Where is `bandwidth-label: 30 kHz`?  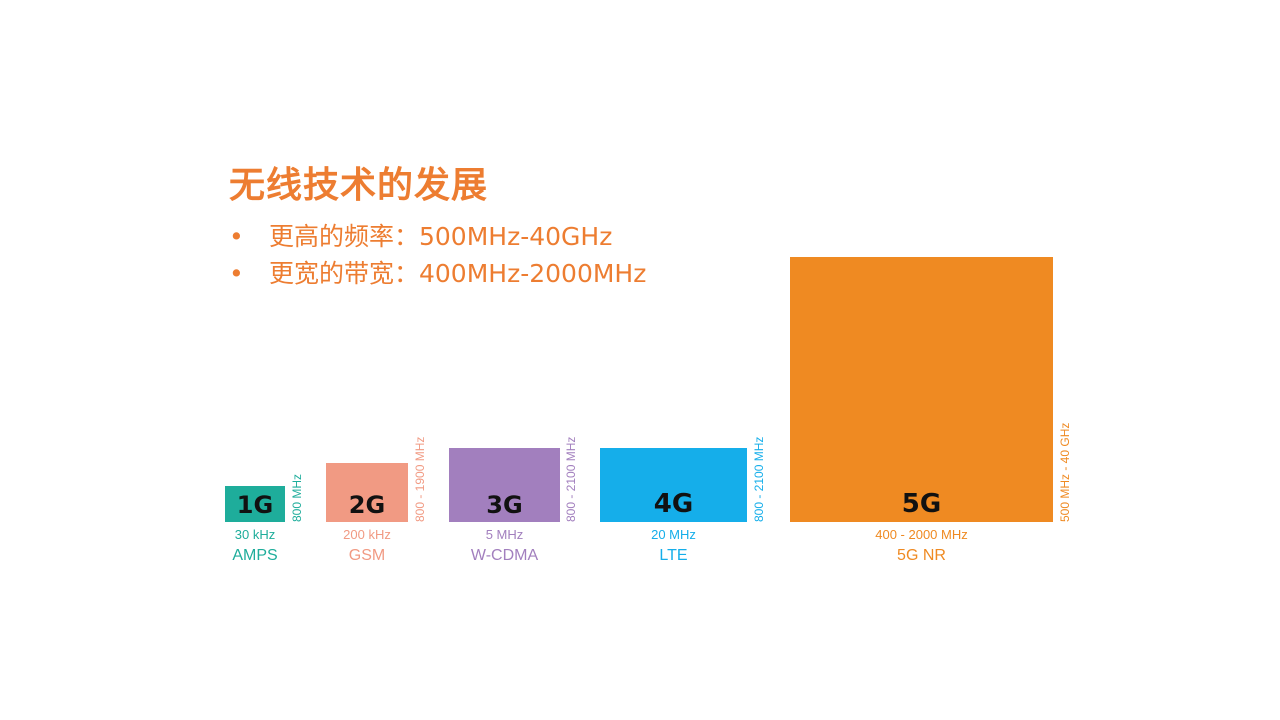
bandwidth-label: 30 kHz is located at coordinates (255, 534).